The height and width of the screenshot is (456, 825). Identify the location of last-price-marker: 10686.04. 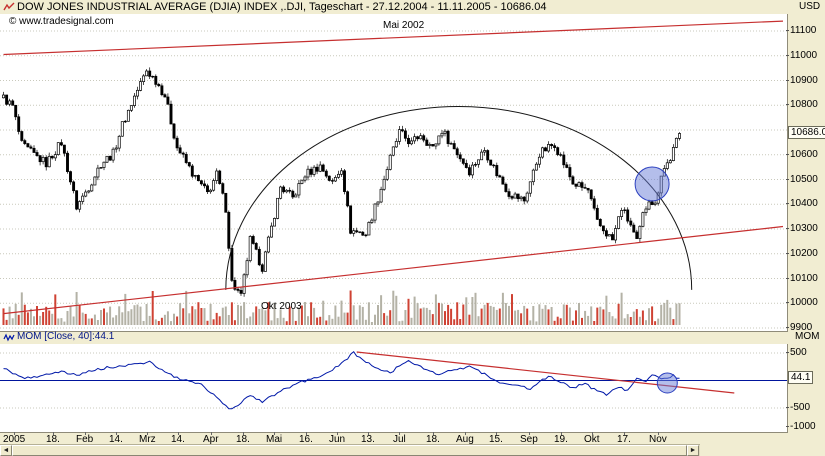
(806, 132).